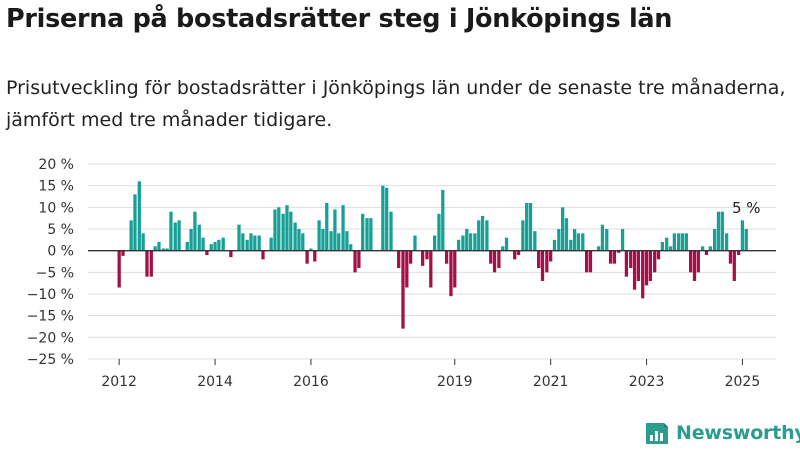 The width and height of the screenshot is (800, 450). I want to click on y-tick-label: 20 %, so click(56, 165).